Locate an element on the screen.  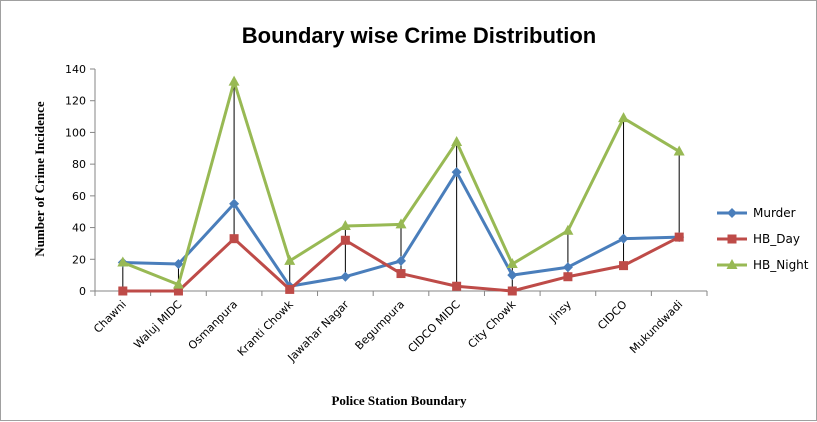
legend: Murder HB_Day HB_Night is located at coordinates (763, 239).